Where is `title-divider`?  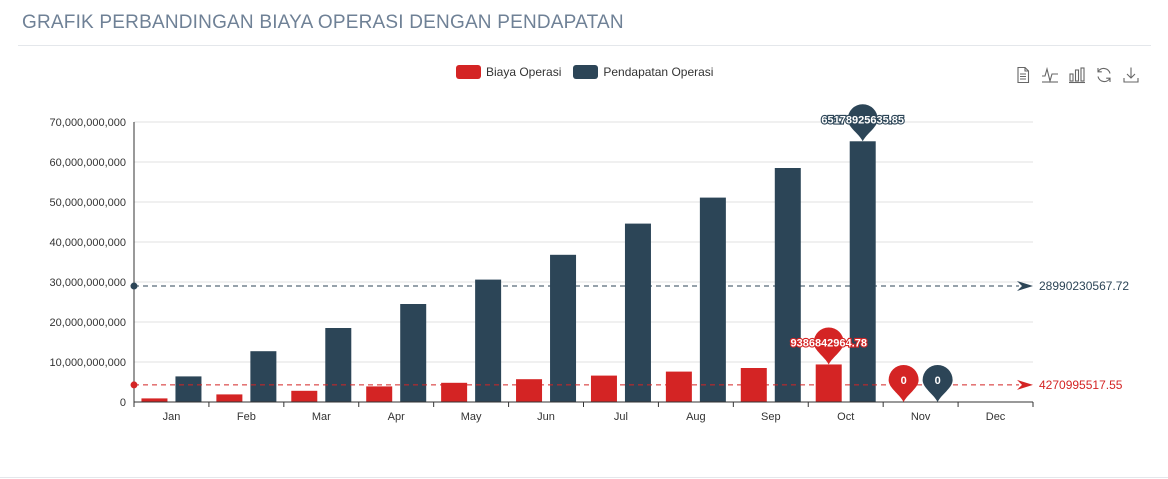 title-divider is located at coordinates (584, 45).